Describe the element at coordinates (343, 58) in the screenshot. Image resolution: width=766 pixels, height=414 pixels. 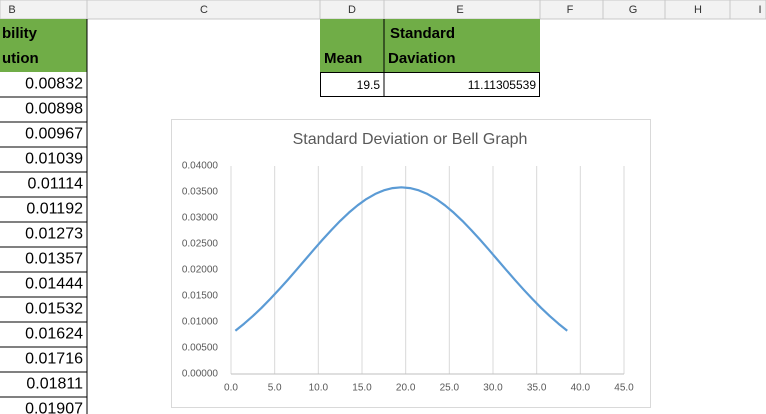
I see `header-text: Mean` at that location.